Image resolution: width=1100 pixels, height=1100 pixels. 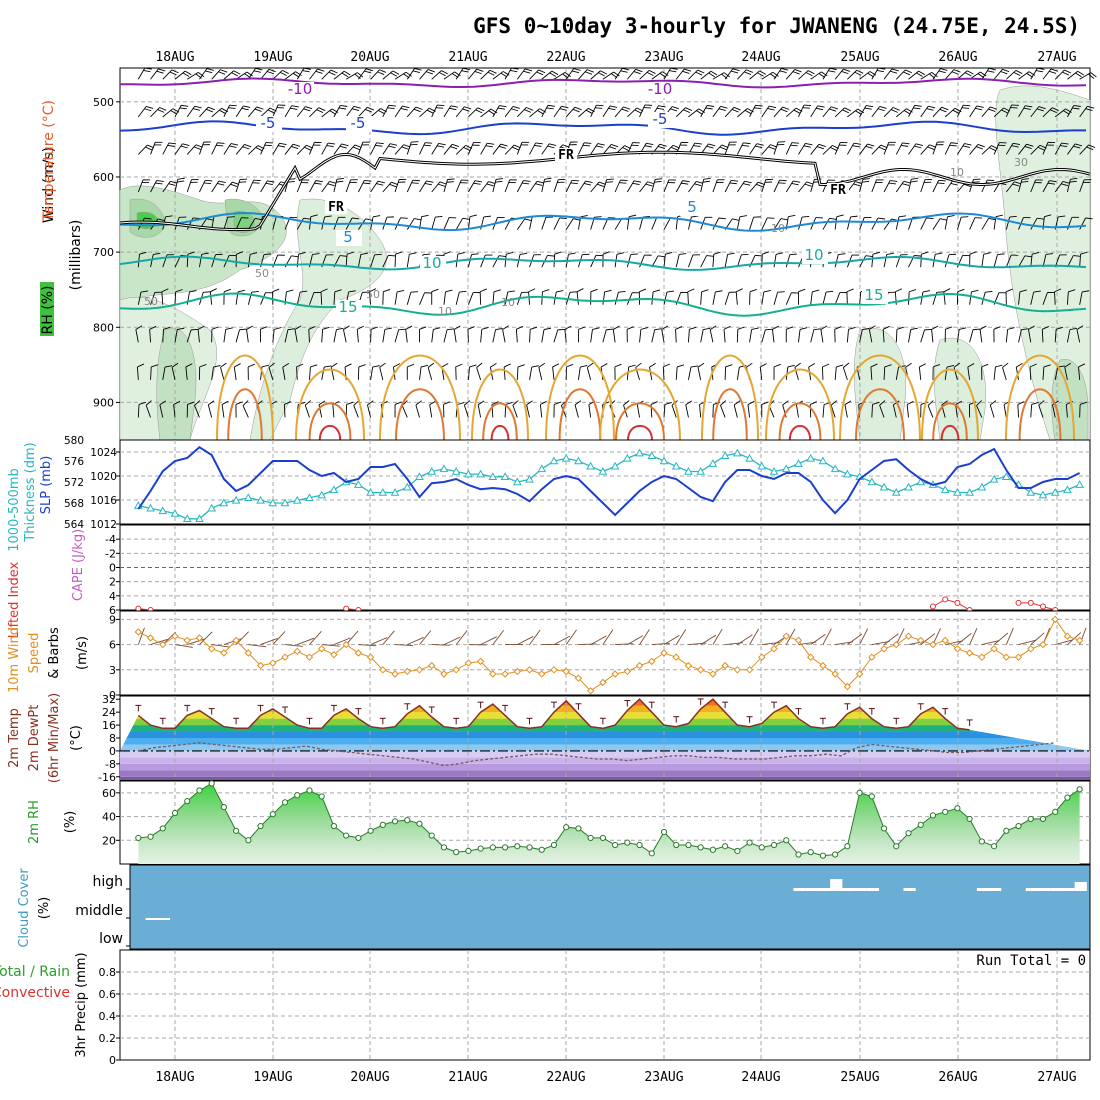 I want to click on thickness-tick-label: 568, so click(x=74, y=504).